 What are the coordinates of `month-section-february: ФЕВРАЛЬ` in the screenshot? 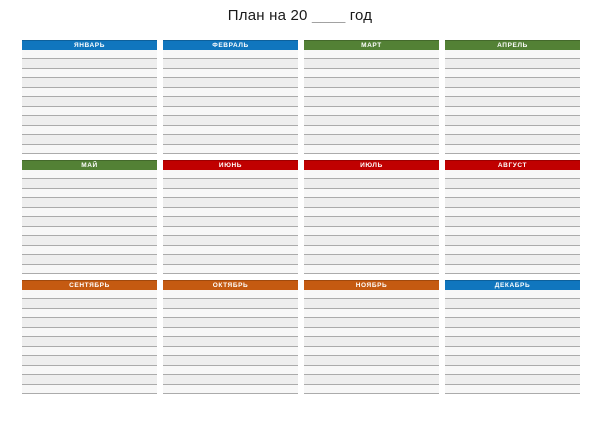 It's located at (230, 97).